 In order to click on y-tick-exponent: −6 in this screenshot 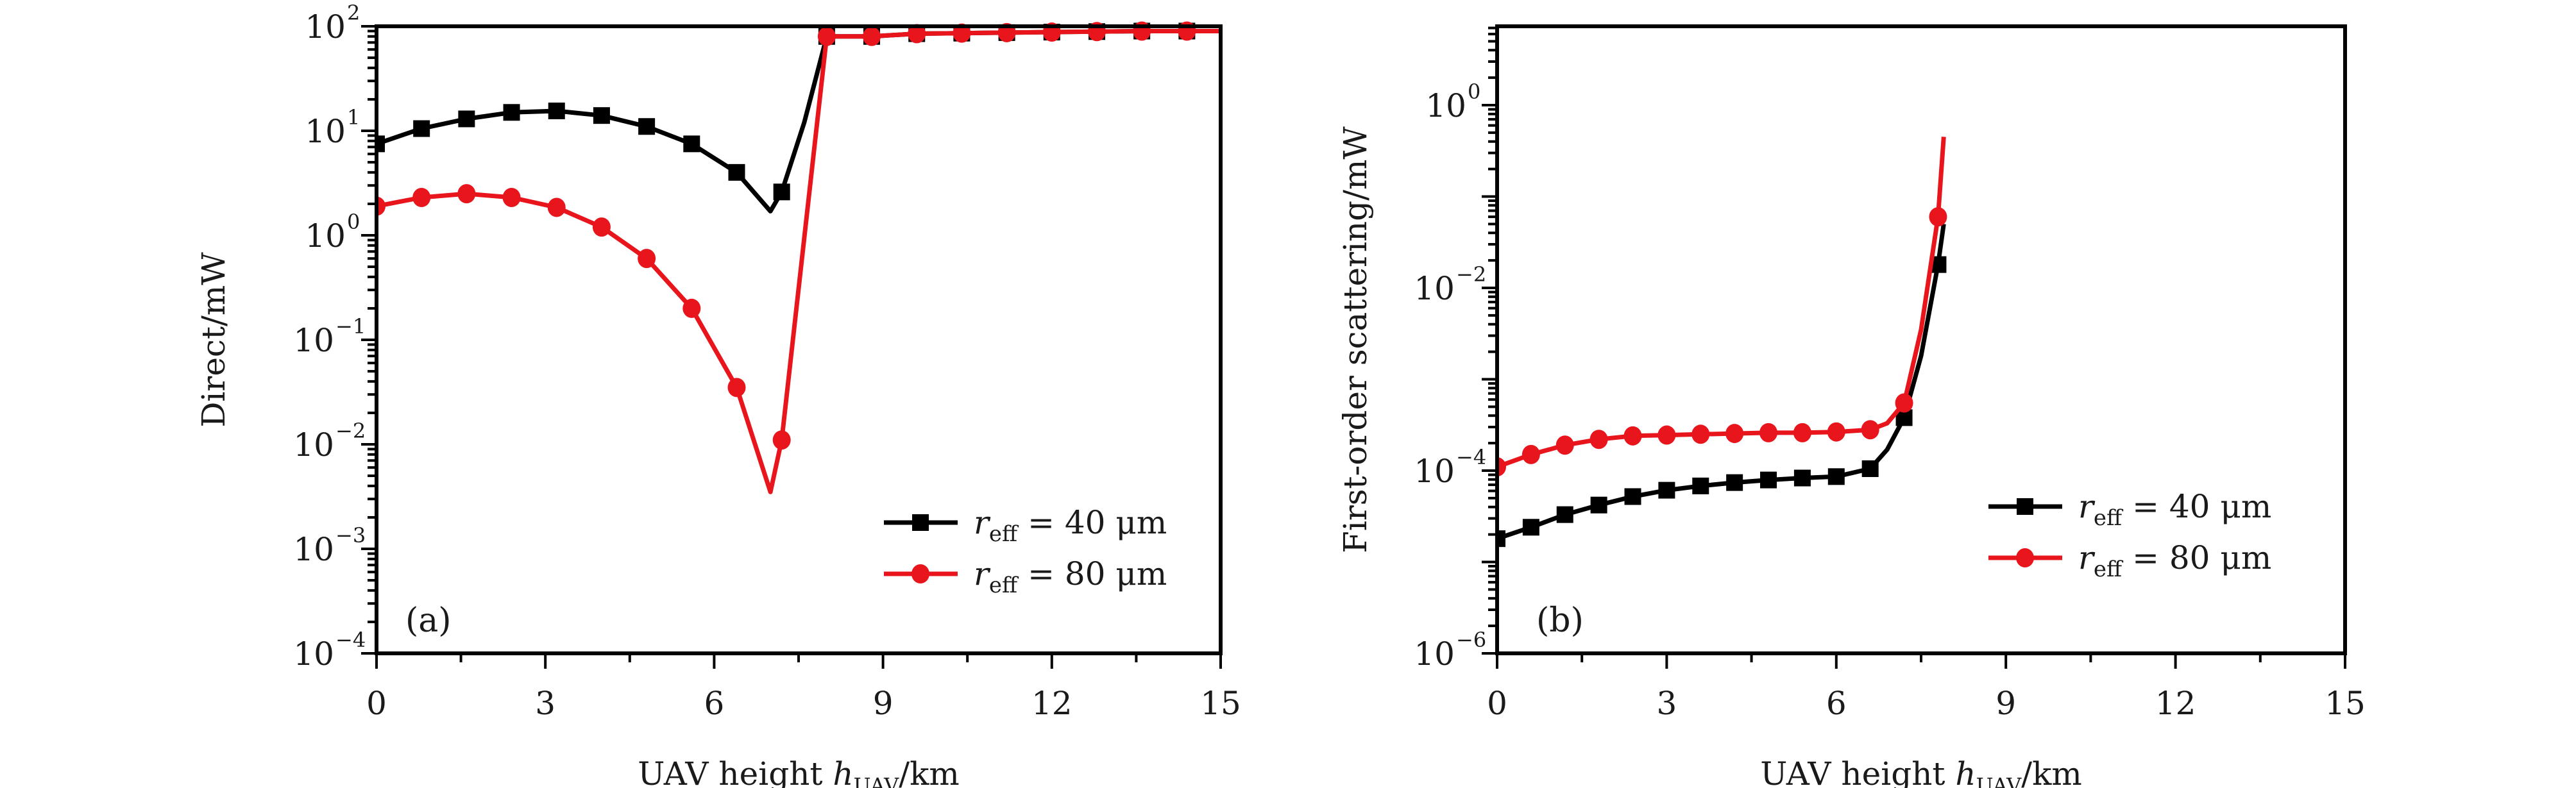, I will do `click(1471, 640)`.